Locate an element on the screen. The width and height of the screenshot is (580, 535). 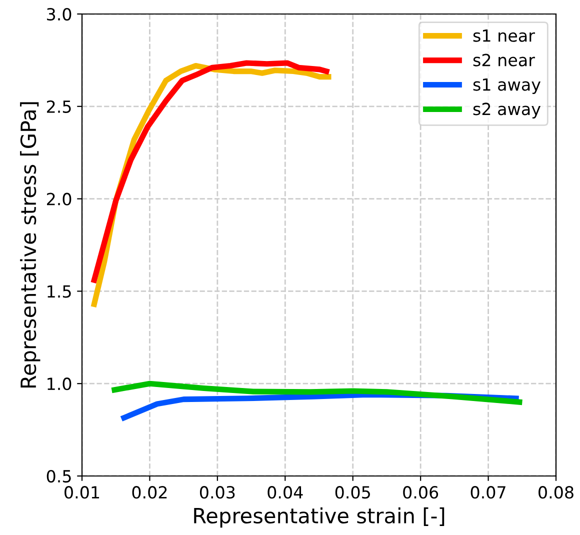
x-tick-label: 0.05 is located at coordinates (352, 492).